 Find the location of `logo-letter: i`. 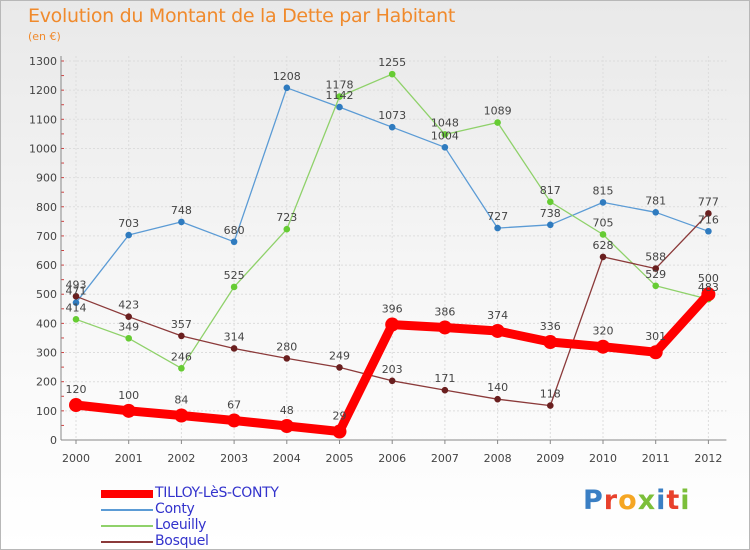

logo-letter: i is located at coordinates (661, 500).